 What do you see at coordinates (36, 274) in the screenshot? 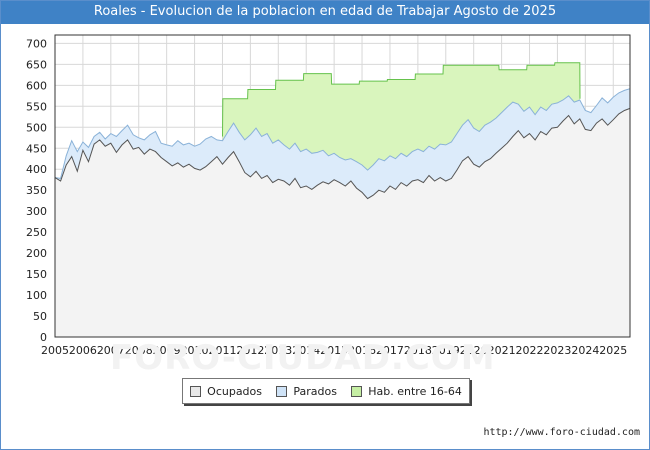
I see `y-tick-label: 150` at bounding box center [36, 274].